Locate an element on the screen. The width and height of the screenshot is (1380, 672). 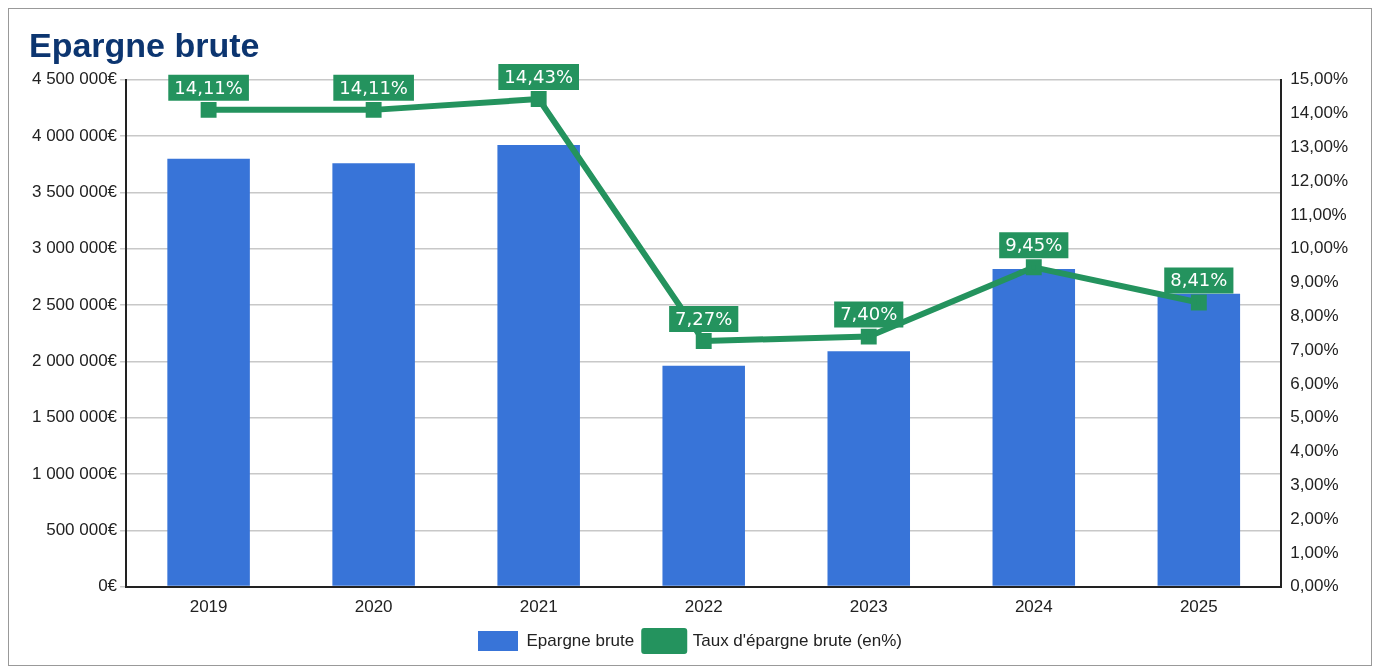
y2-tick-label: 15,00% is located at coordinates (1319, 79).